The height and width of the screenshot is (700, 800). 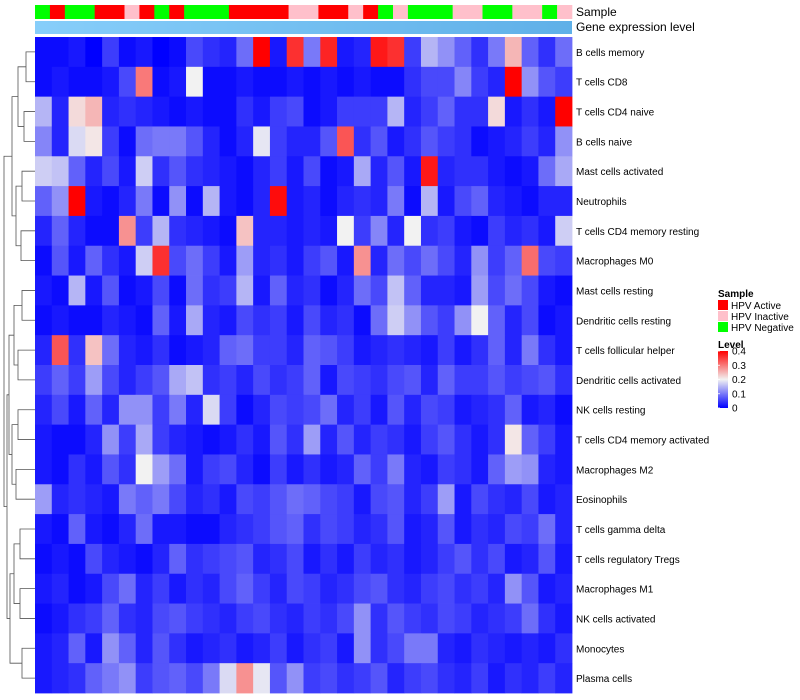 What do you see at coordinates (635, 27) in the screenshot?
I see `gene-expression-annotation-label: Gene expression level` at bounding box center [635, 27].